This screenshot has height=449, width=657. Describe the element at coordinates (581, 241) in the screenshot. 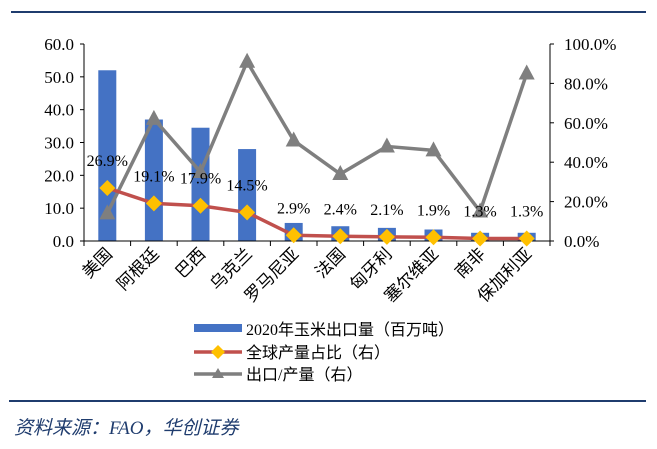

I see `right-axis-tick-label: 0.0%` at that location.